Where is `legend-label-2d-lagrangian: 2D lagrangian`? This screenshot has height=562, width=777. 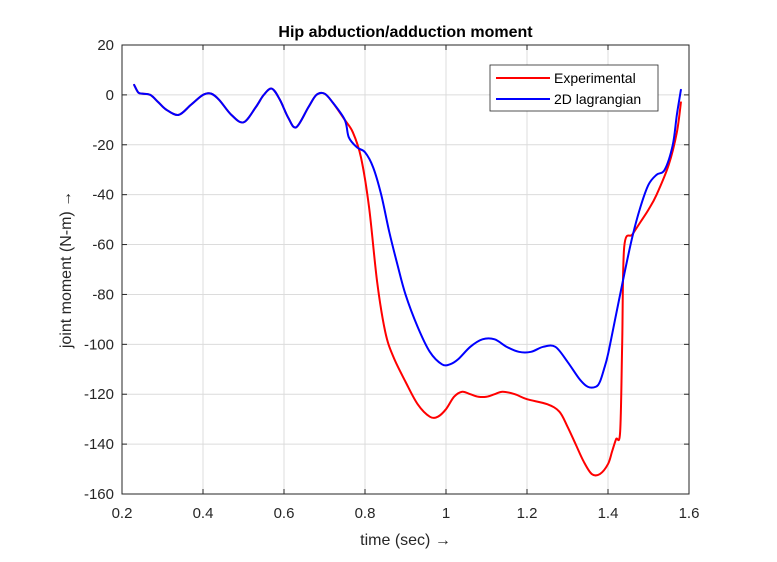
legend-label-2d-lagrangian: 2D lagrangian is located at coordinates (597, 99).